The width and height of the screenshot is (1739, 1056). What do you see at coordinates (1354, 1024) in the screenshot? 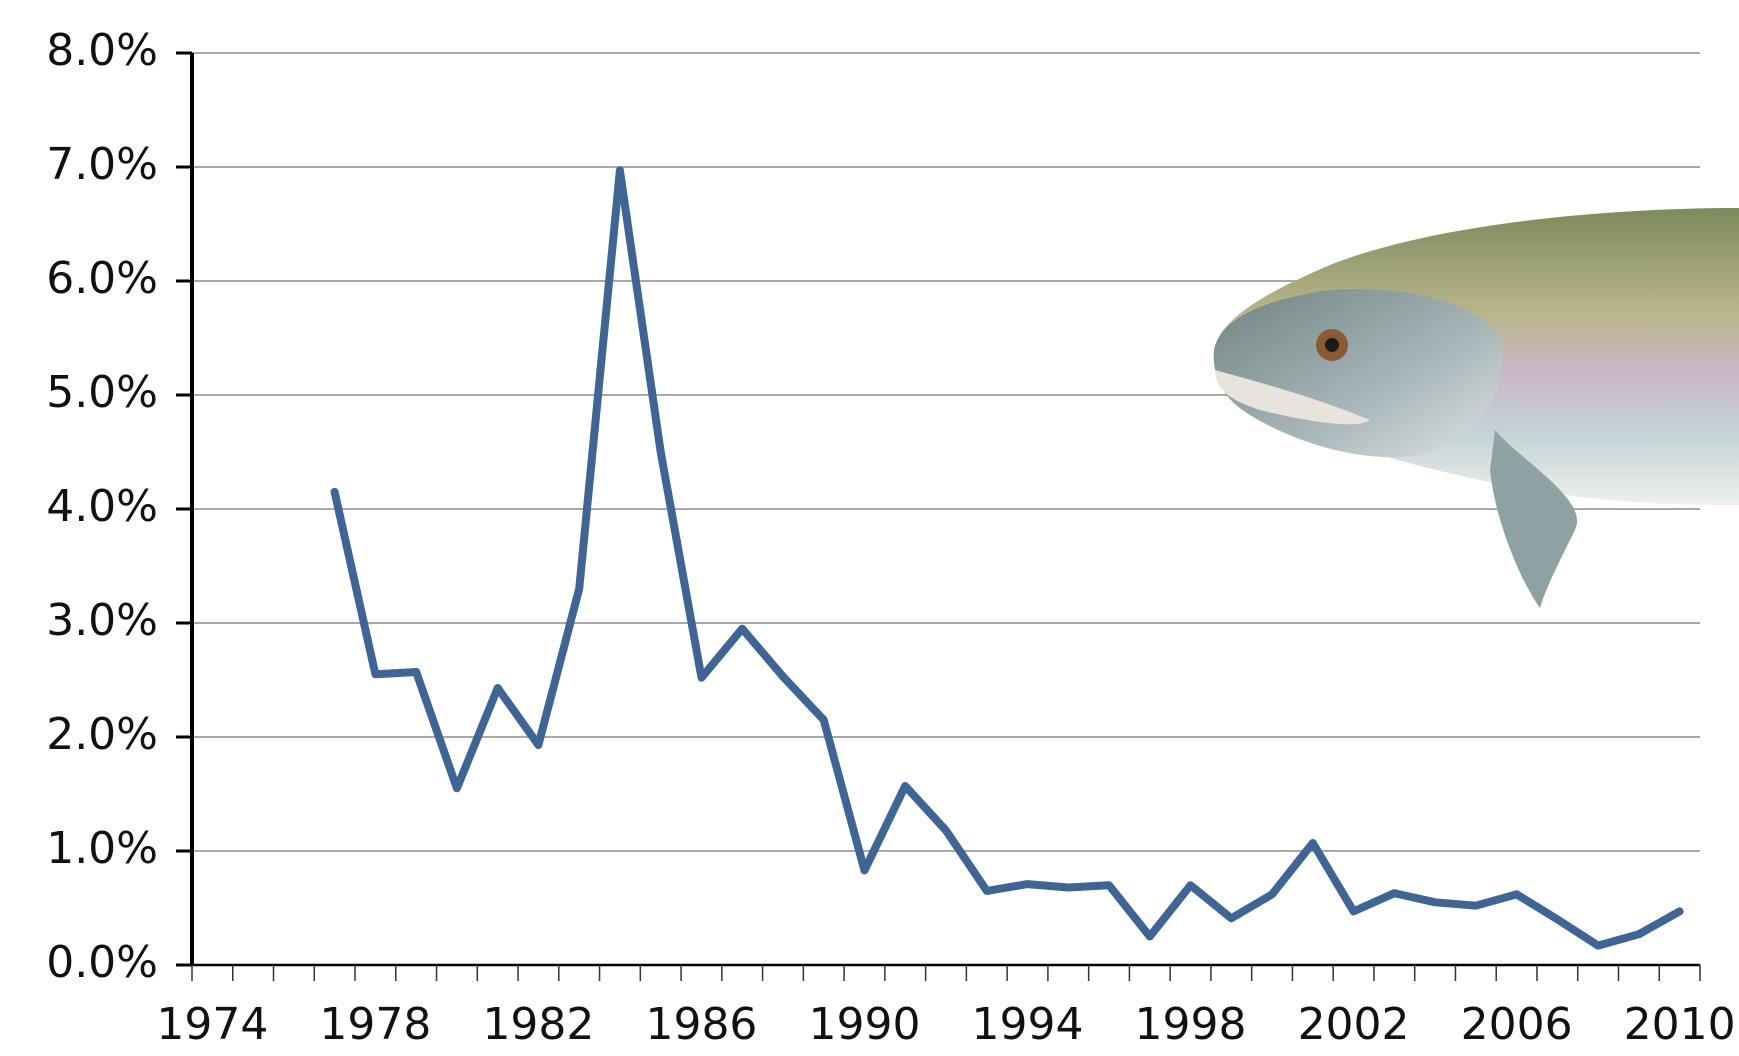
I see `x-tick-label: 2002` at bounding box center [1354, 1024].